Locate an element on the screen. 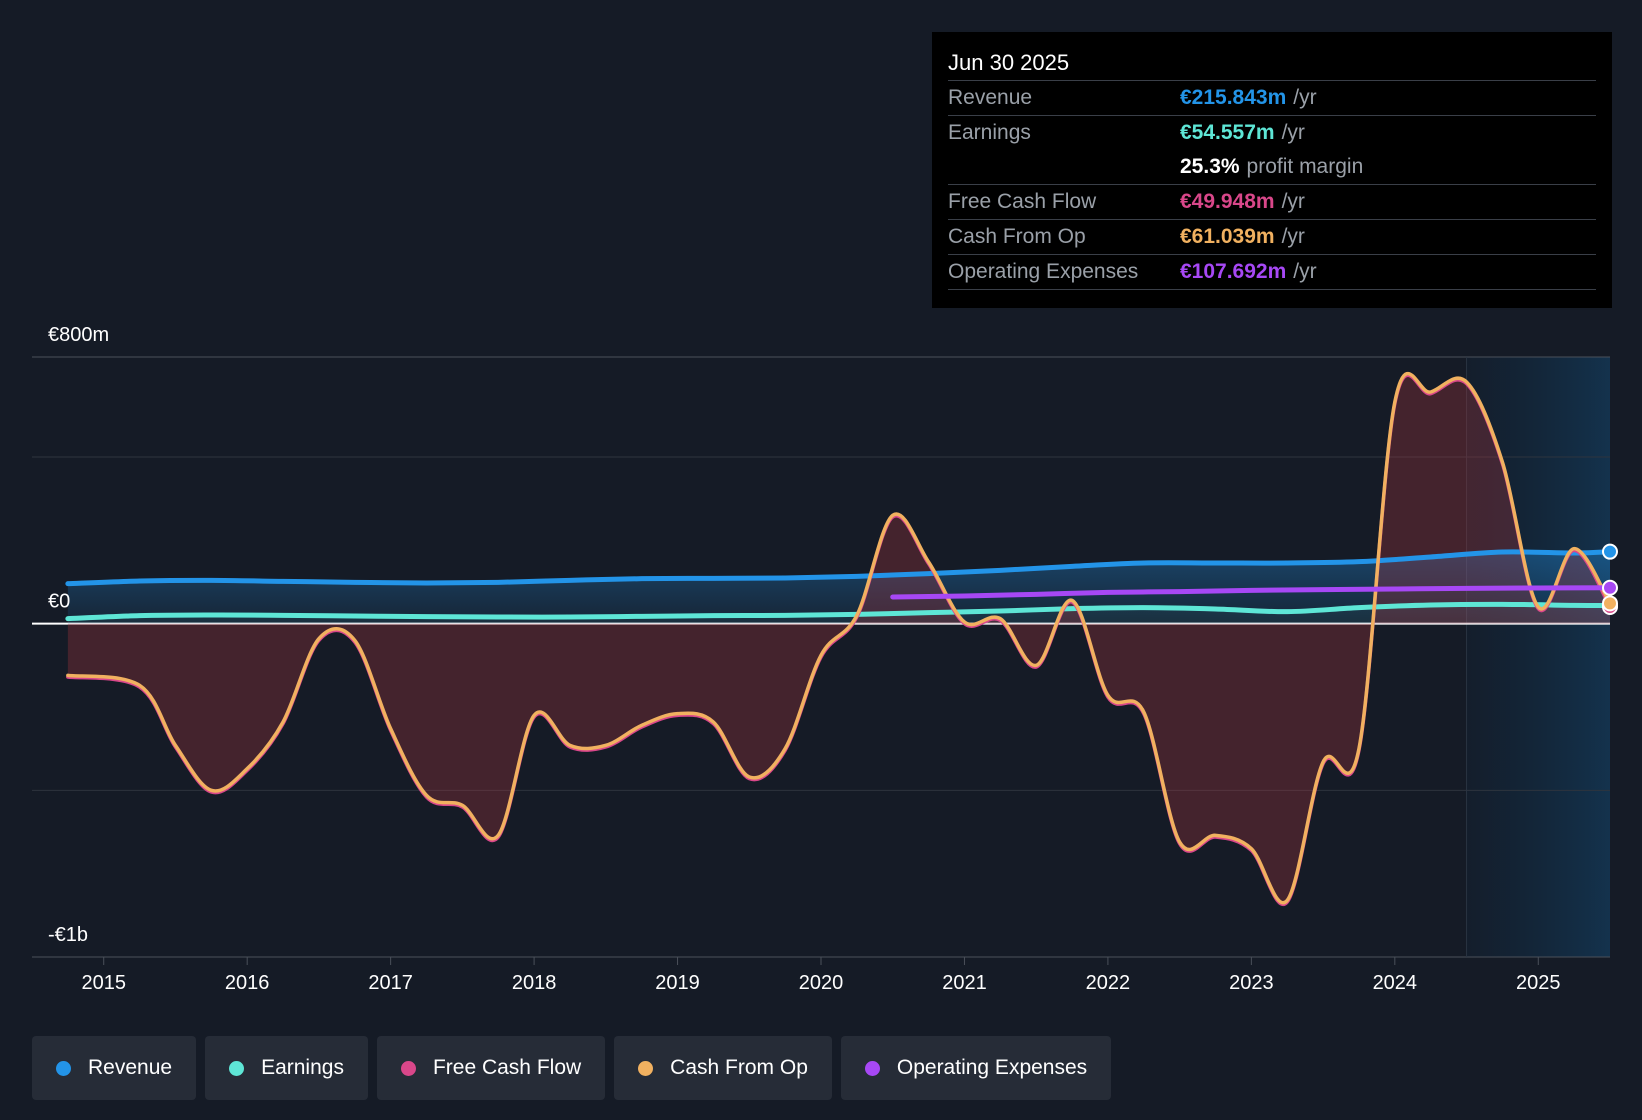 The height and width of the screenshot is (1120, 1642). revenue-dot-icon is located at coordinates (63, 1068).